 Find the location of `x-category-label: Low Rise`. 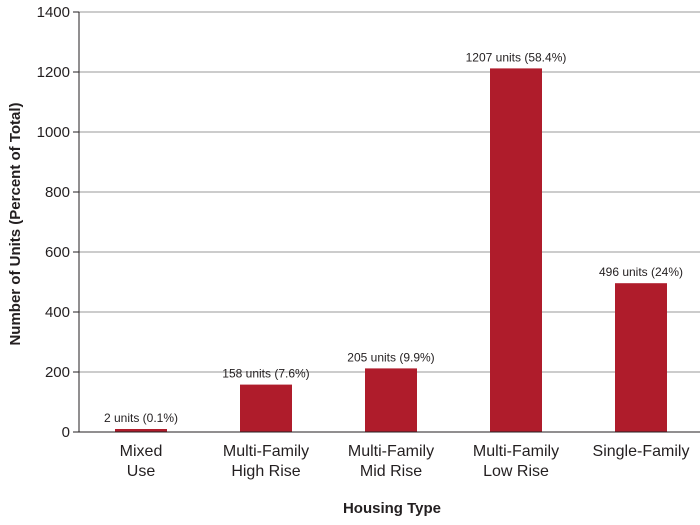

x-category-label: Low Rise is located at coordinates (516, 471).